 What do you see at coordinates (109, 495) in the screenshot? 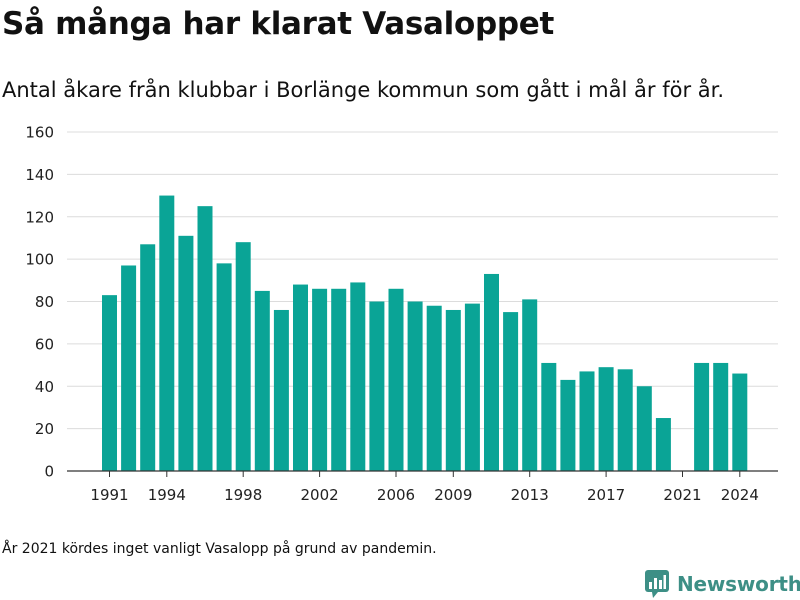
I see `x-tick-label: 1991` at bounding box center [109, 495].